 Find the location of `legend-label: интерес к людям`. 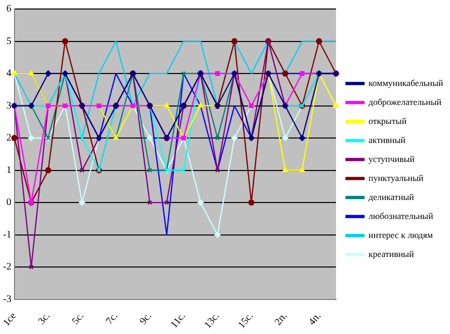

legend-label: интерес к людям is located at coordinates (401, 235).